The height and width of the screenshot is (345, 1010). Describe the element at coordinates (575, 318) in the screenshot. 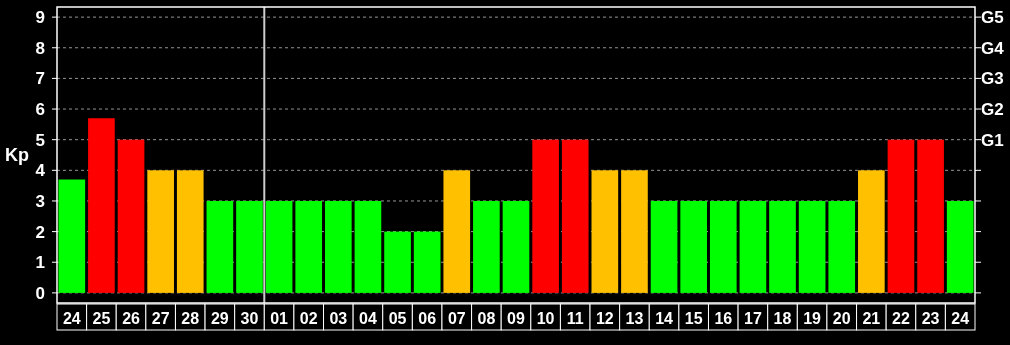

I see `x-tick-label: 11` at that location.